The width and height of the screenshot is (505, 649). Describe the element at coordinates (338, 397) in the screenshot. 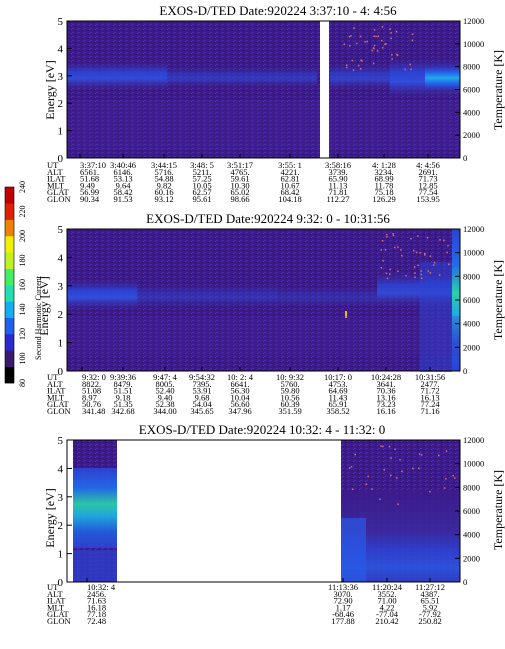

I see `orbit-cell: 11.43` at that location.